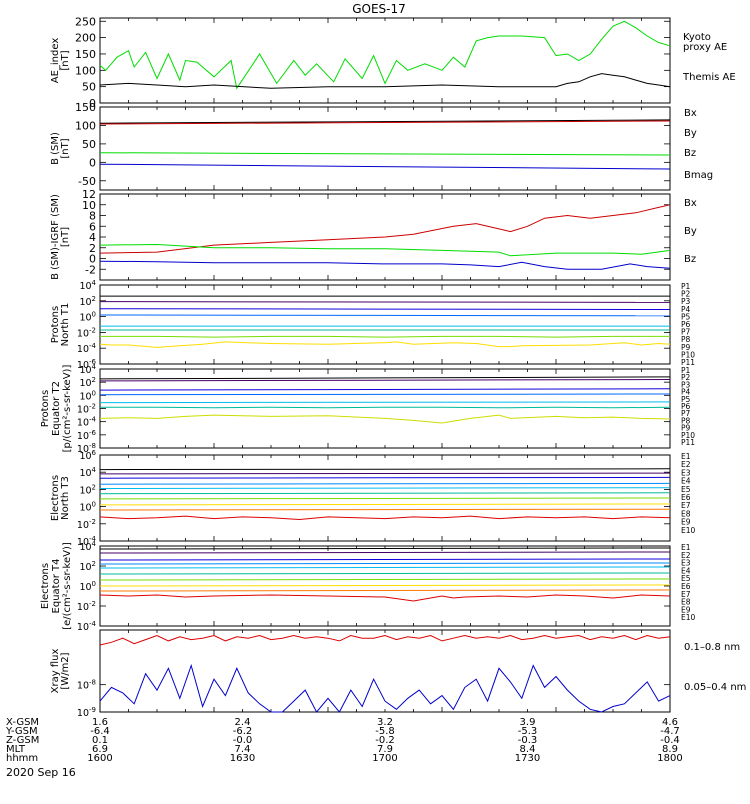 The height and width of the screenshot is (804, 750). I want to click on y-tick-label: 104, so click(87, 285).